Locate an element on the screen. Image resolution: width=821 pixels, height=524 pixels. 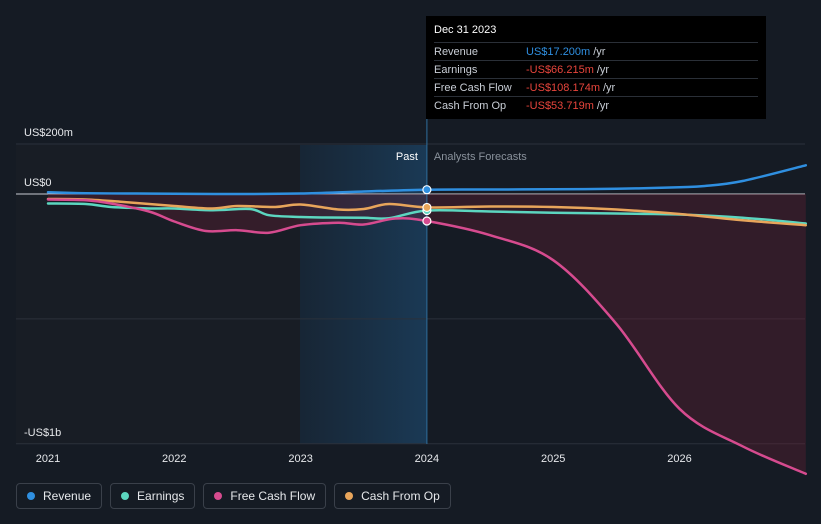
legend-label: Free Cash Flow is located at coordinates (273, 496).